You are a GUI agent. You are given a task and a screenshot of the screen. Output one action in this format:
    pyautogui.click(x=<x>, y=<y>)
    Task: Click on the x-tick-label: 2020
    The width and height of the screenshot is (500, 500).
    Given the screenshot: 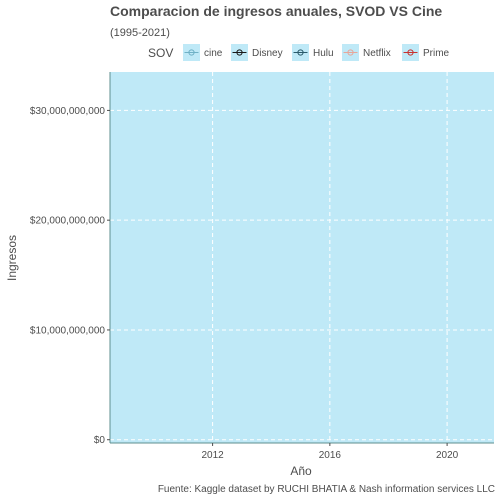 What is the action you would take?
    pyautogui.click(x=447, y=455)
    